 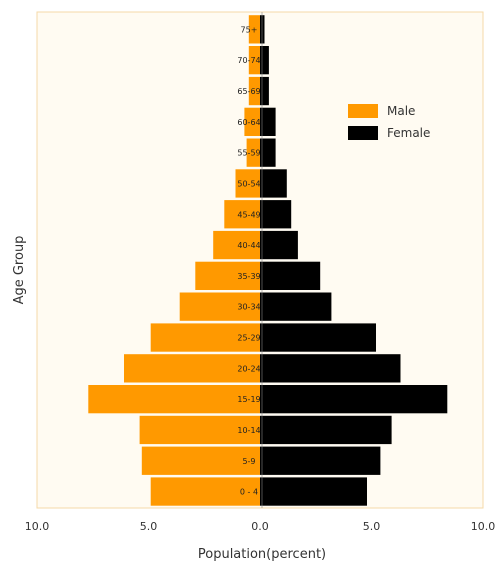 What do you see at coordinates (19, 270) in the screenshot?
I see `y-axis-title: Age Group` at bounding box center [19, 270].